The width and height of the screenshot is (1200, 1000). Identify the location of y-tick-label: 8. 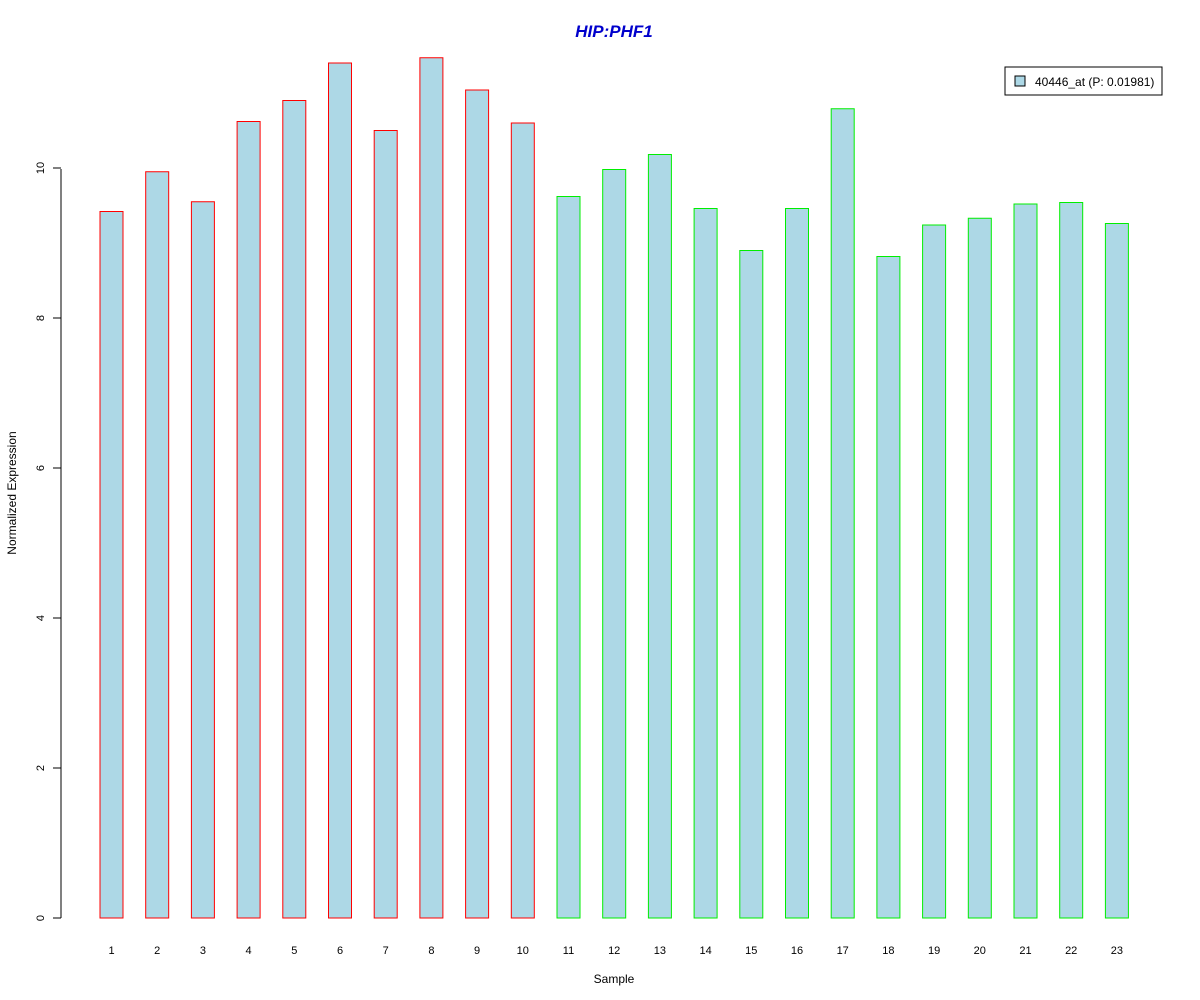
(41, 318).